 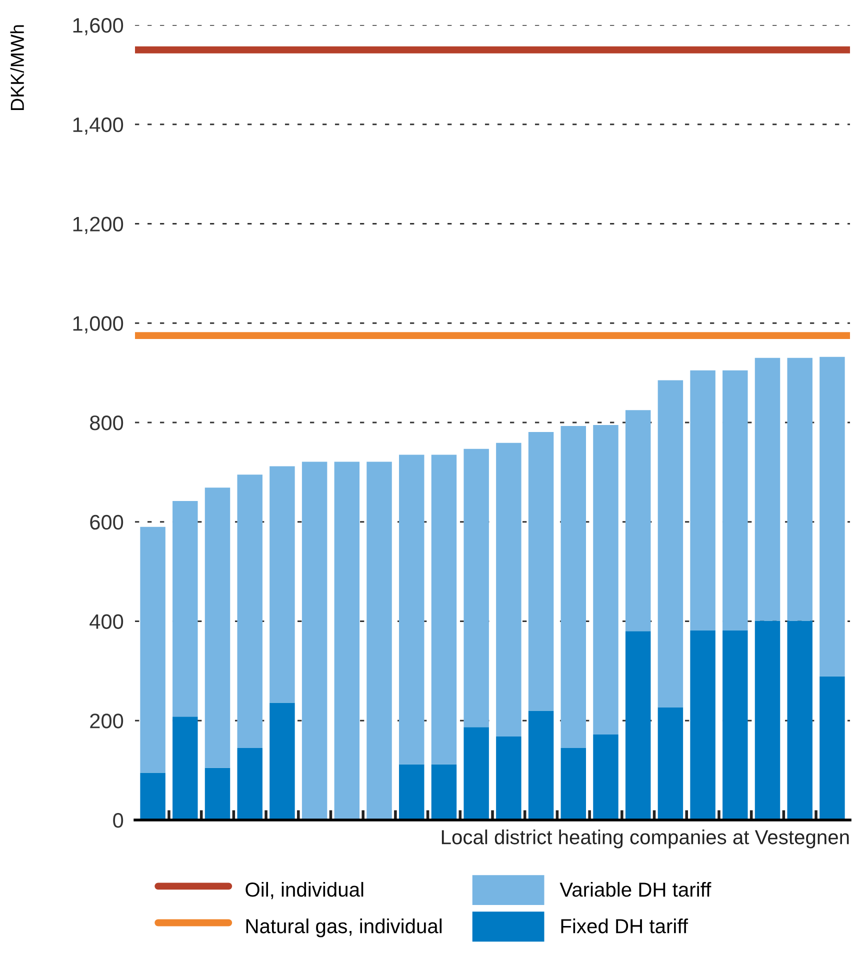 I want to click on legend-label: Variable DH tariff, so click(x=636, y=889).